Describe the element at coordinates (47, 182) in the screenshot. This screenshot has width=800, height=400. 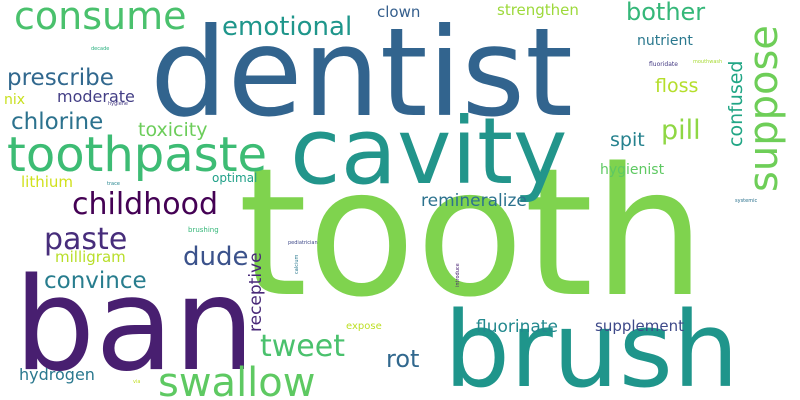
I see `word: lithium` at that location.